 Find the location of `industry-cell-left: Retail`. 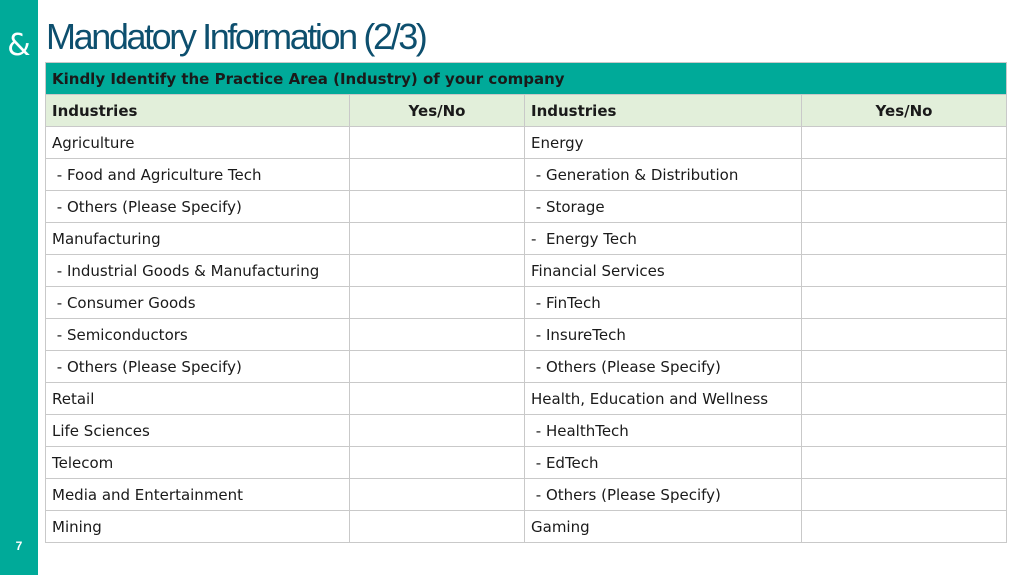

industry-cell-left: Retail is located at coordinates (197, 398).